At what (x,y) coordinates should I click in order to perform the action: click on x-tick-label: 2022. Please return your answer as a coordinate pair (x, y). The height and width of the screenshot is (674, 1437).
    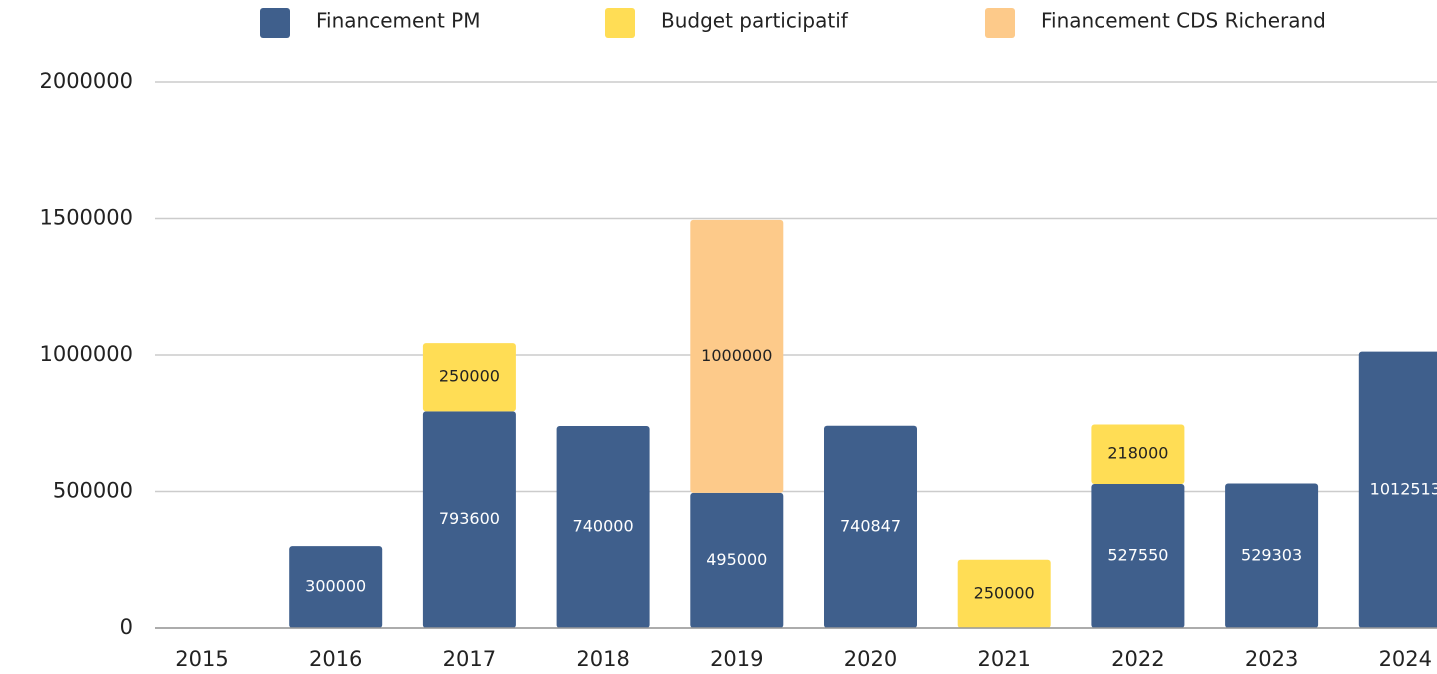
    Looking at the image, I should click on (1137, 659).